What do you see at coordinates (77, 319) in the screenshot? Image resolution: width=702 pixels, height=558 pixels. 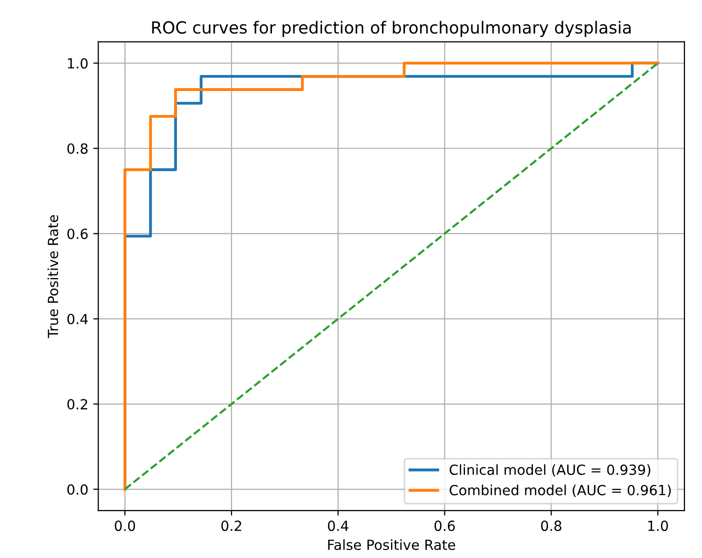 I see `y-tick-label: 0.4` at bounding box center [77, 319].